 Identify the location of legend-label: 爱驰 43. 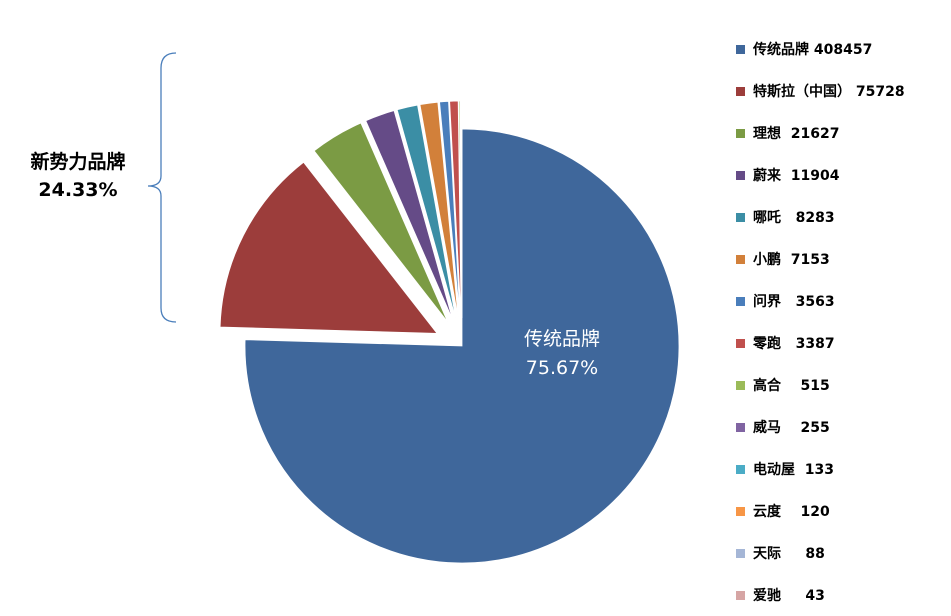
(789, 595).